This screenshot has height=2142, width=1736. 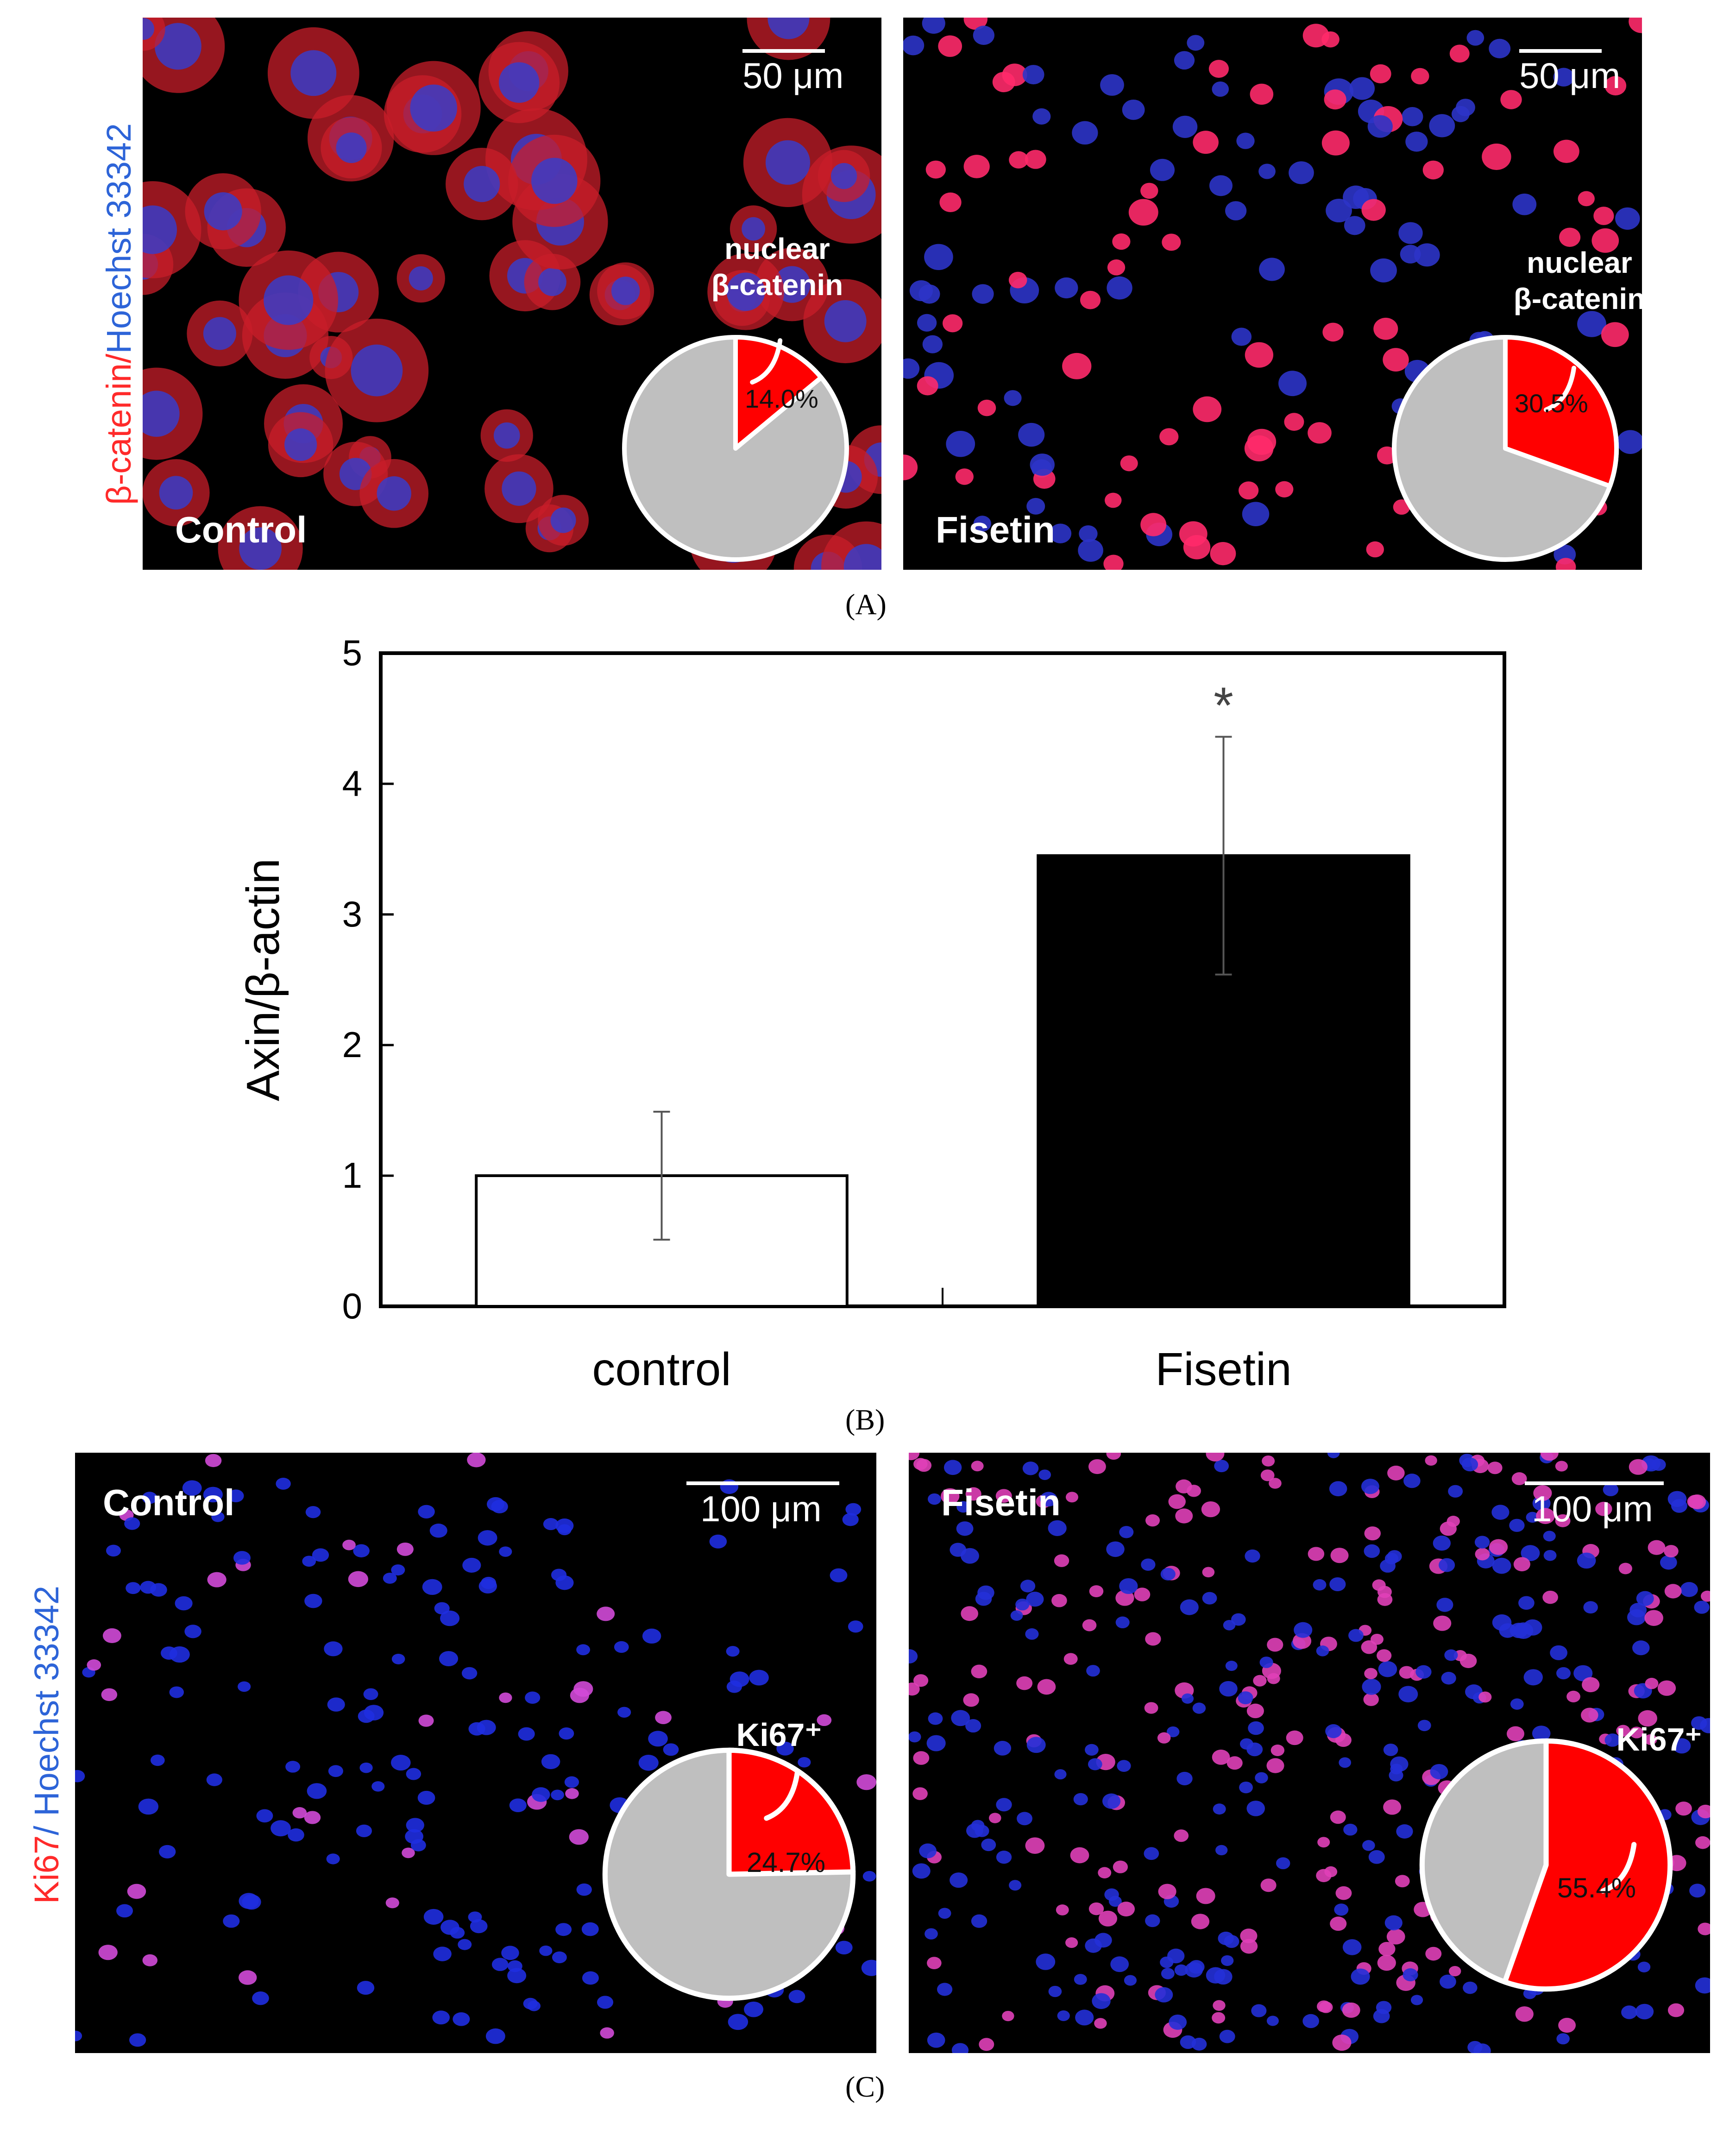 What do you see at coordinates (1272, 294) in the screenshot?
I see `cell-field` at bounding box center [1272, 294].